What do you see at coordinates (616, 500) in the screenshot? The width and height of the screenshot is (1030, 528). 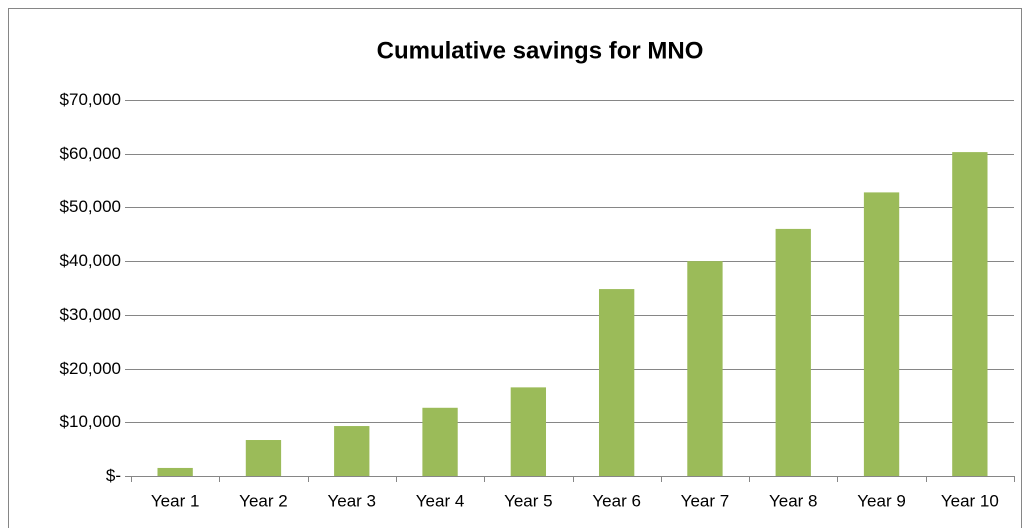 I see `x-tick-label: Year 6` at bounding box center [616, 500].